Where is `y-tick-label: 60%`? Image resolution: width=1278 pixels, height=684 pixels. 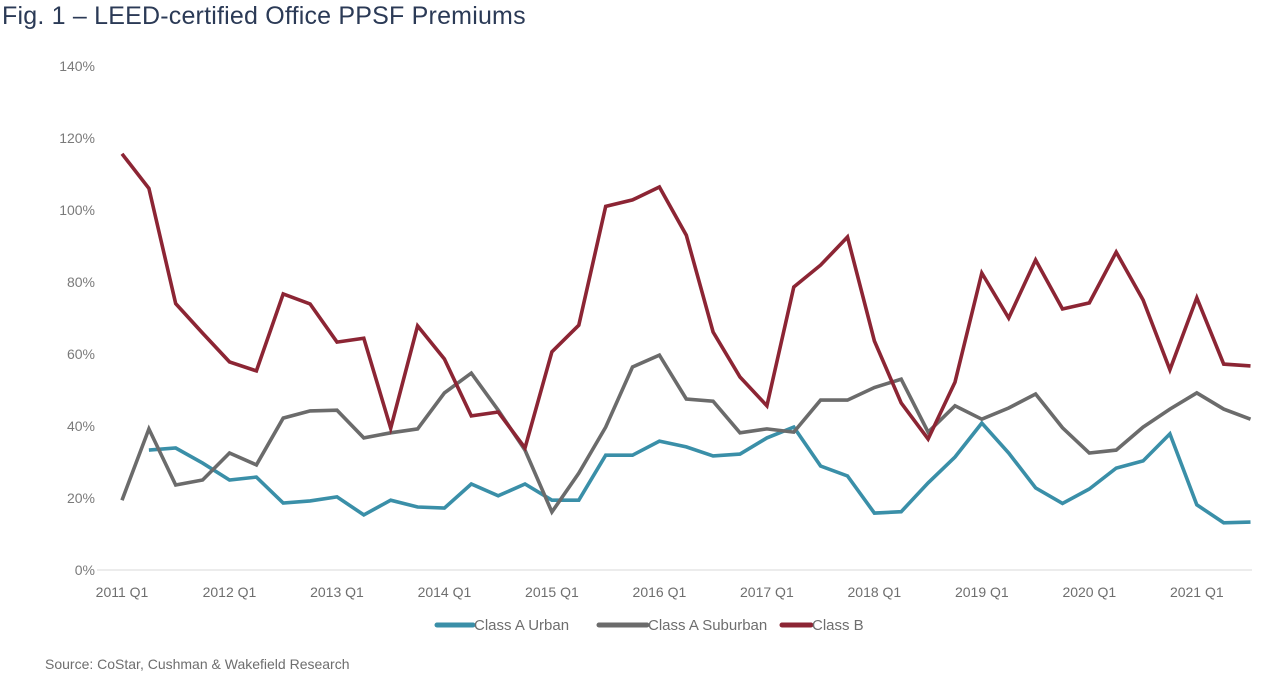
y-tick-label: 60% is located at coordinates (81, 354).